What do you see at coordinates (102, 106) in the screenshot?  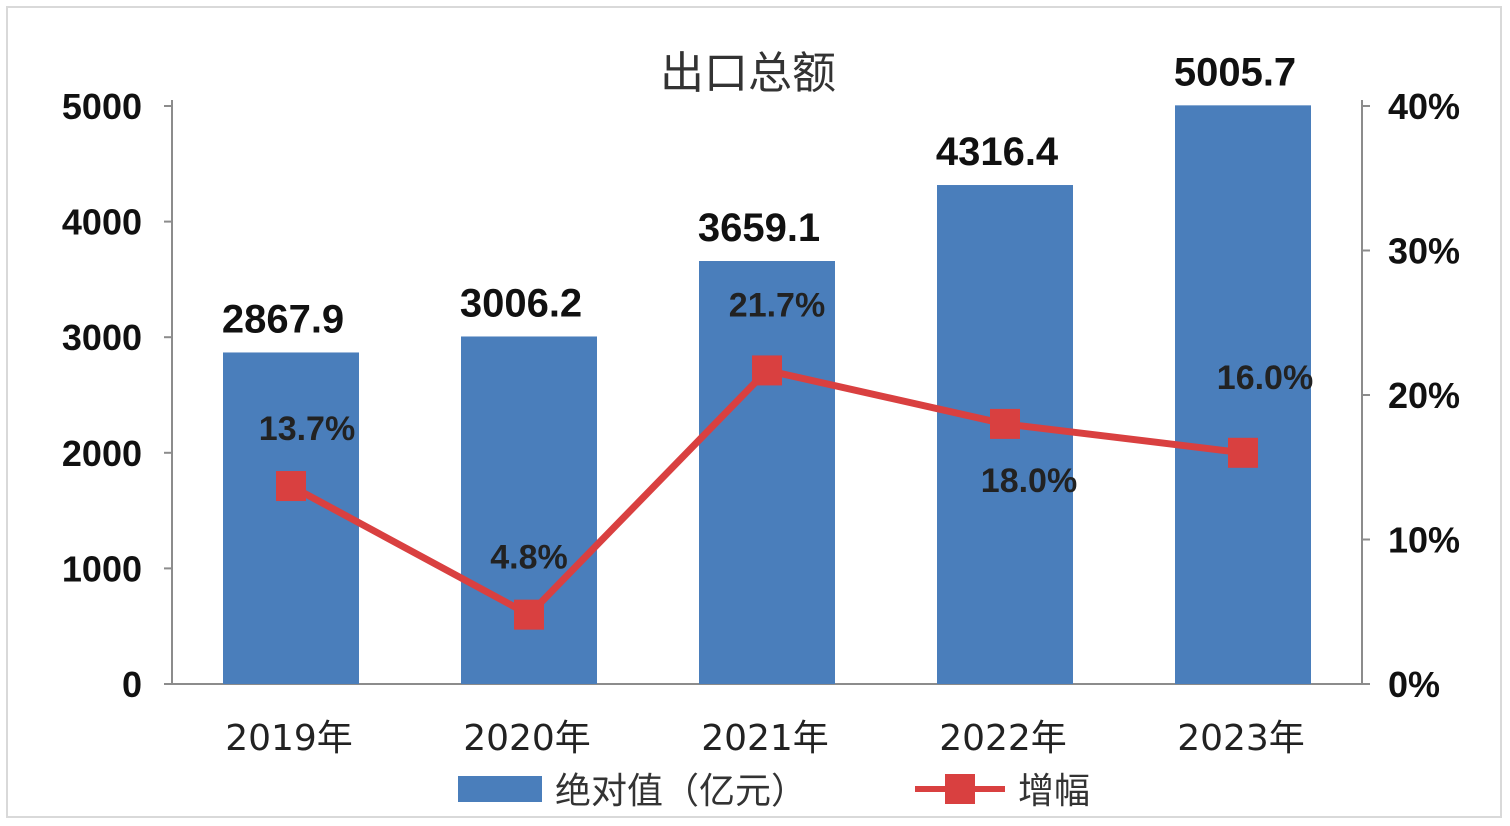 I see `left-tick-label: 5000` at bounding box center [102, 106].